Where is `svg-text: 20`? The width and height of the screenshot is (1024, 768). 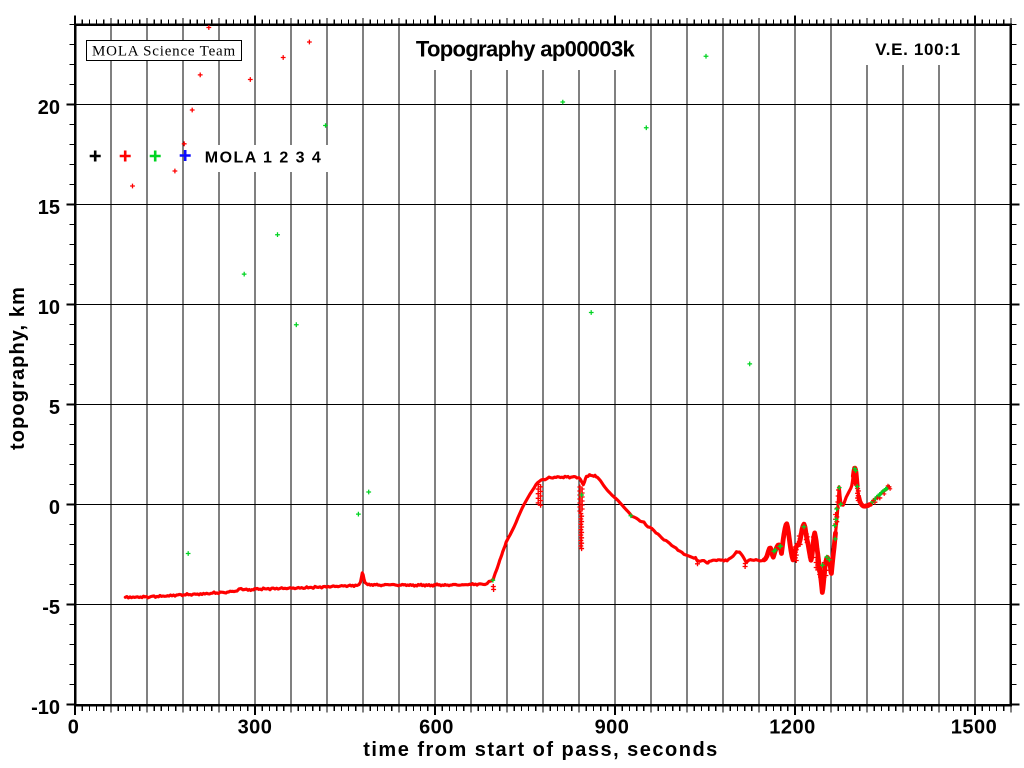 svg-text: 20 is located at coordinates (49, 108).